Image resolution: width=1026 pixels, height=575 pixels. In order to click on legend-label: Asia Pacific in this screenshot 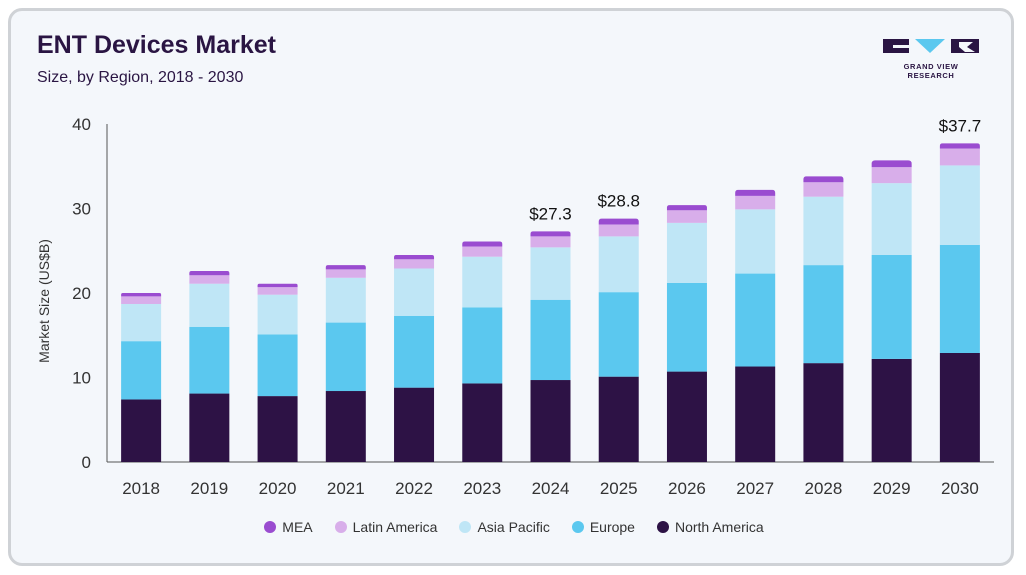, I will do `click(513, 527)`.